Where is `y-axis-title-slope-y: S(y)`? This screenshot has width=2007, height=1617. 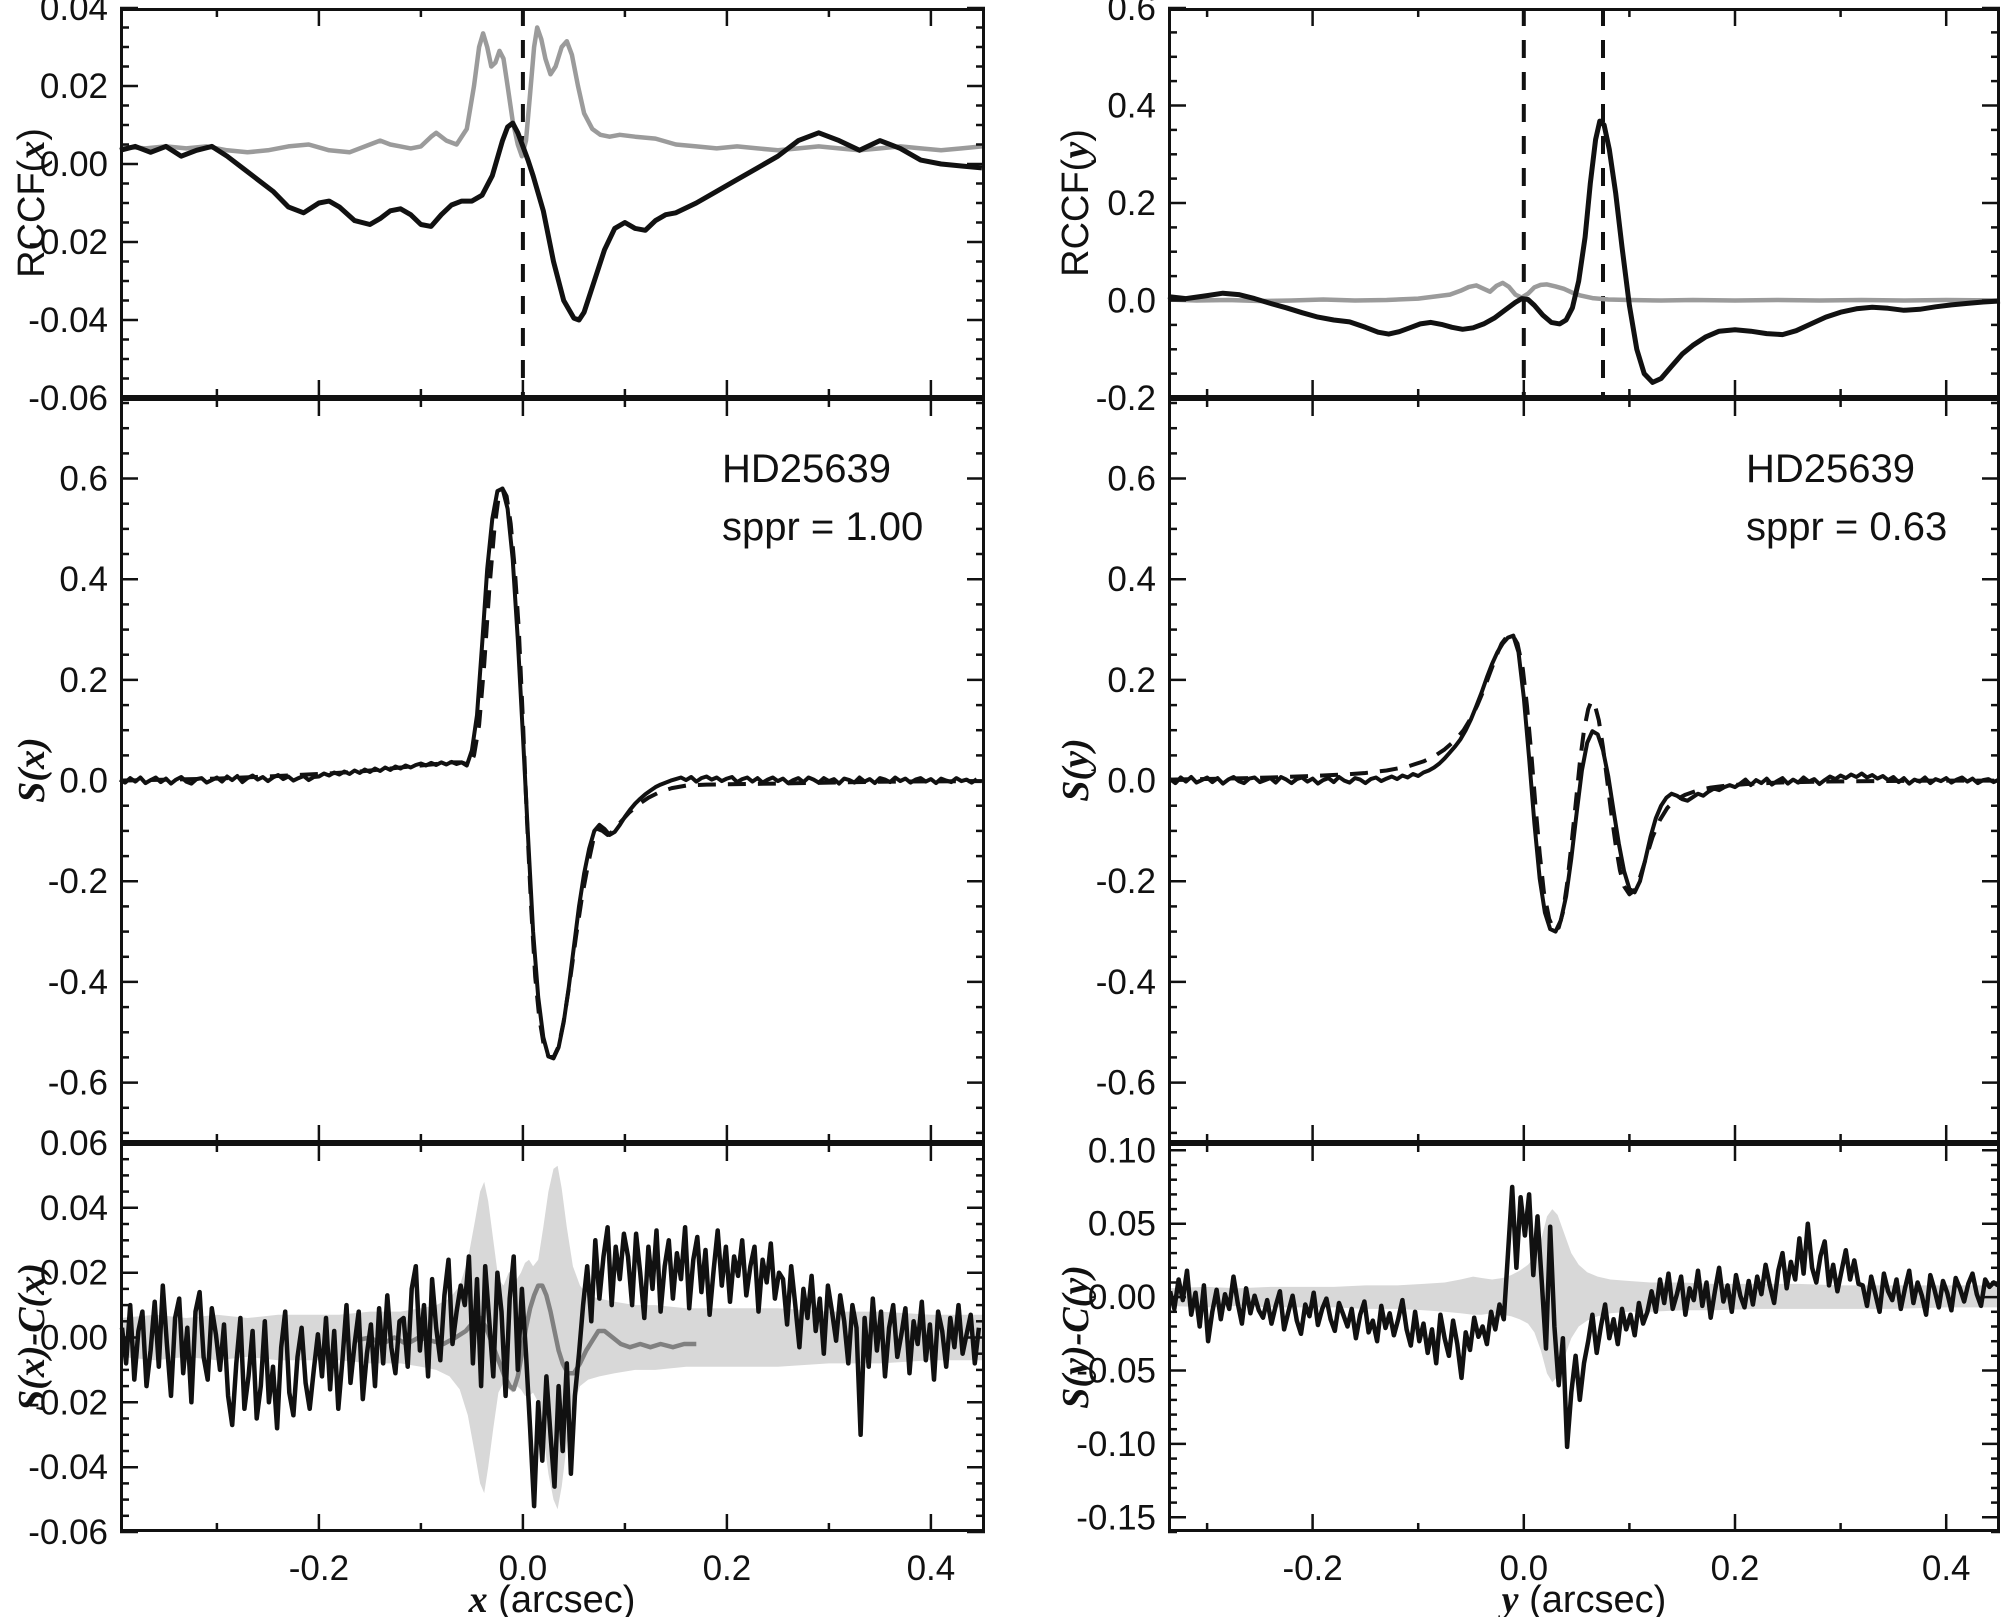
y-axis-title-slope-y: S(y) is located at coordinates (1076, 769).